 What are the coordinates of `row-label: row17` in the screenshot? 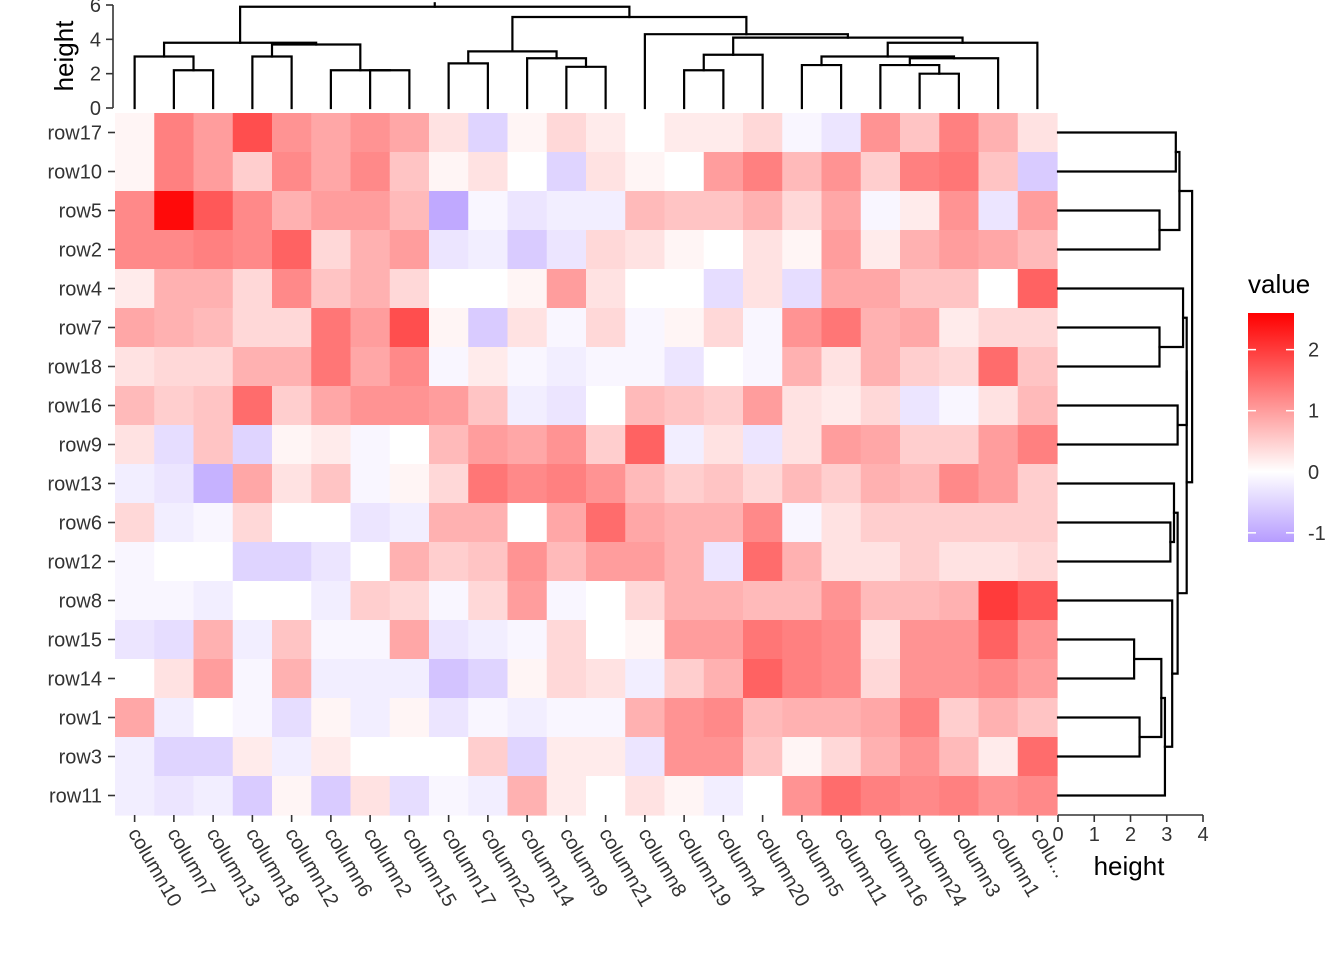 It's located at (75, 134).